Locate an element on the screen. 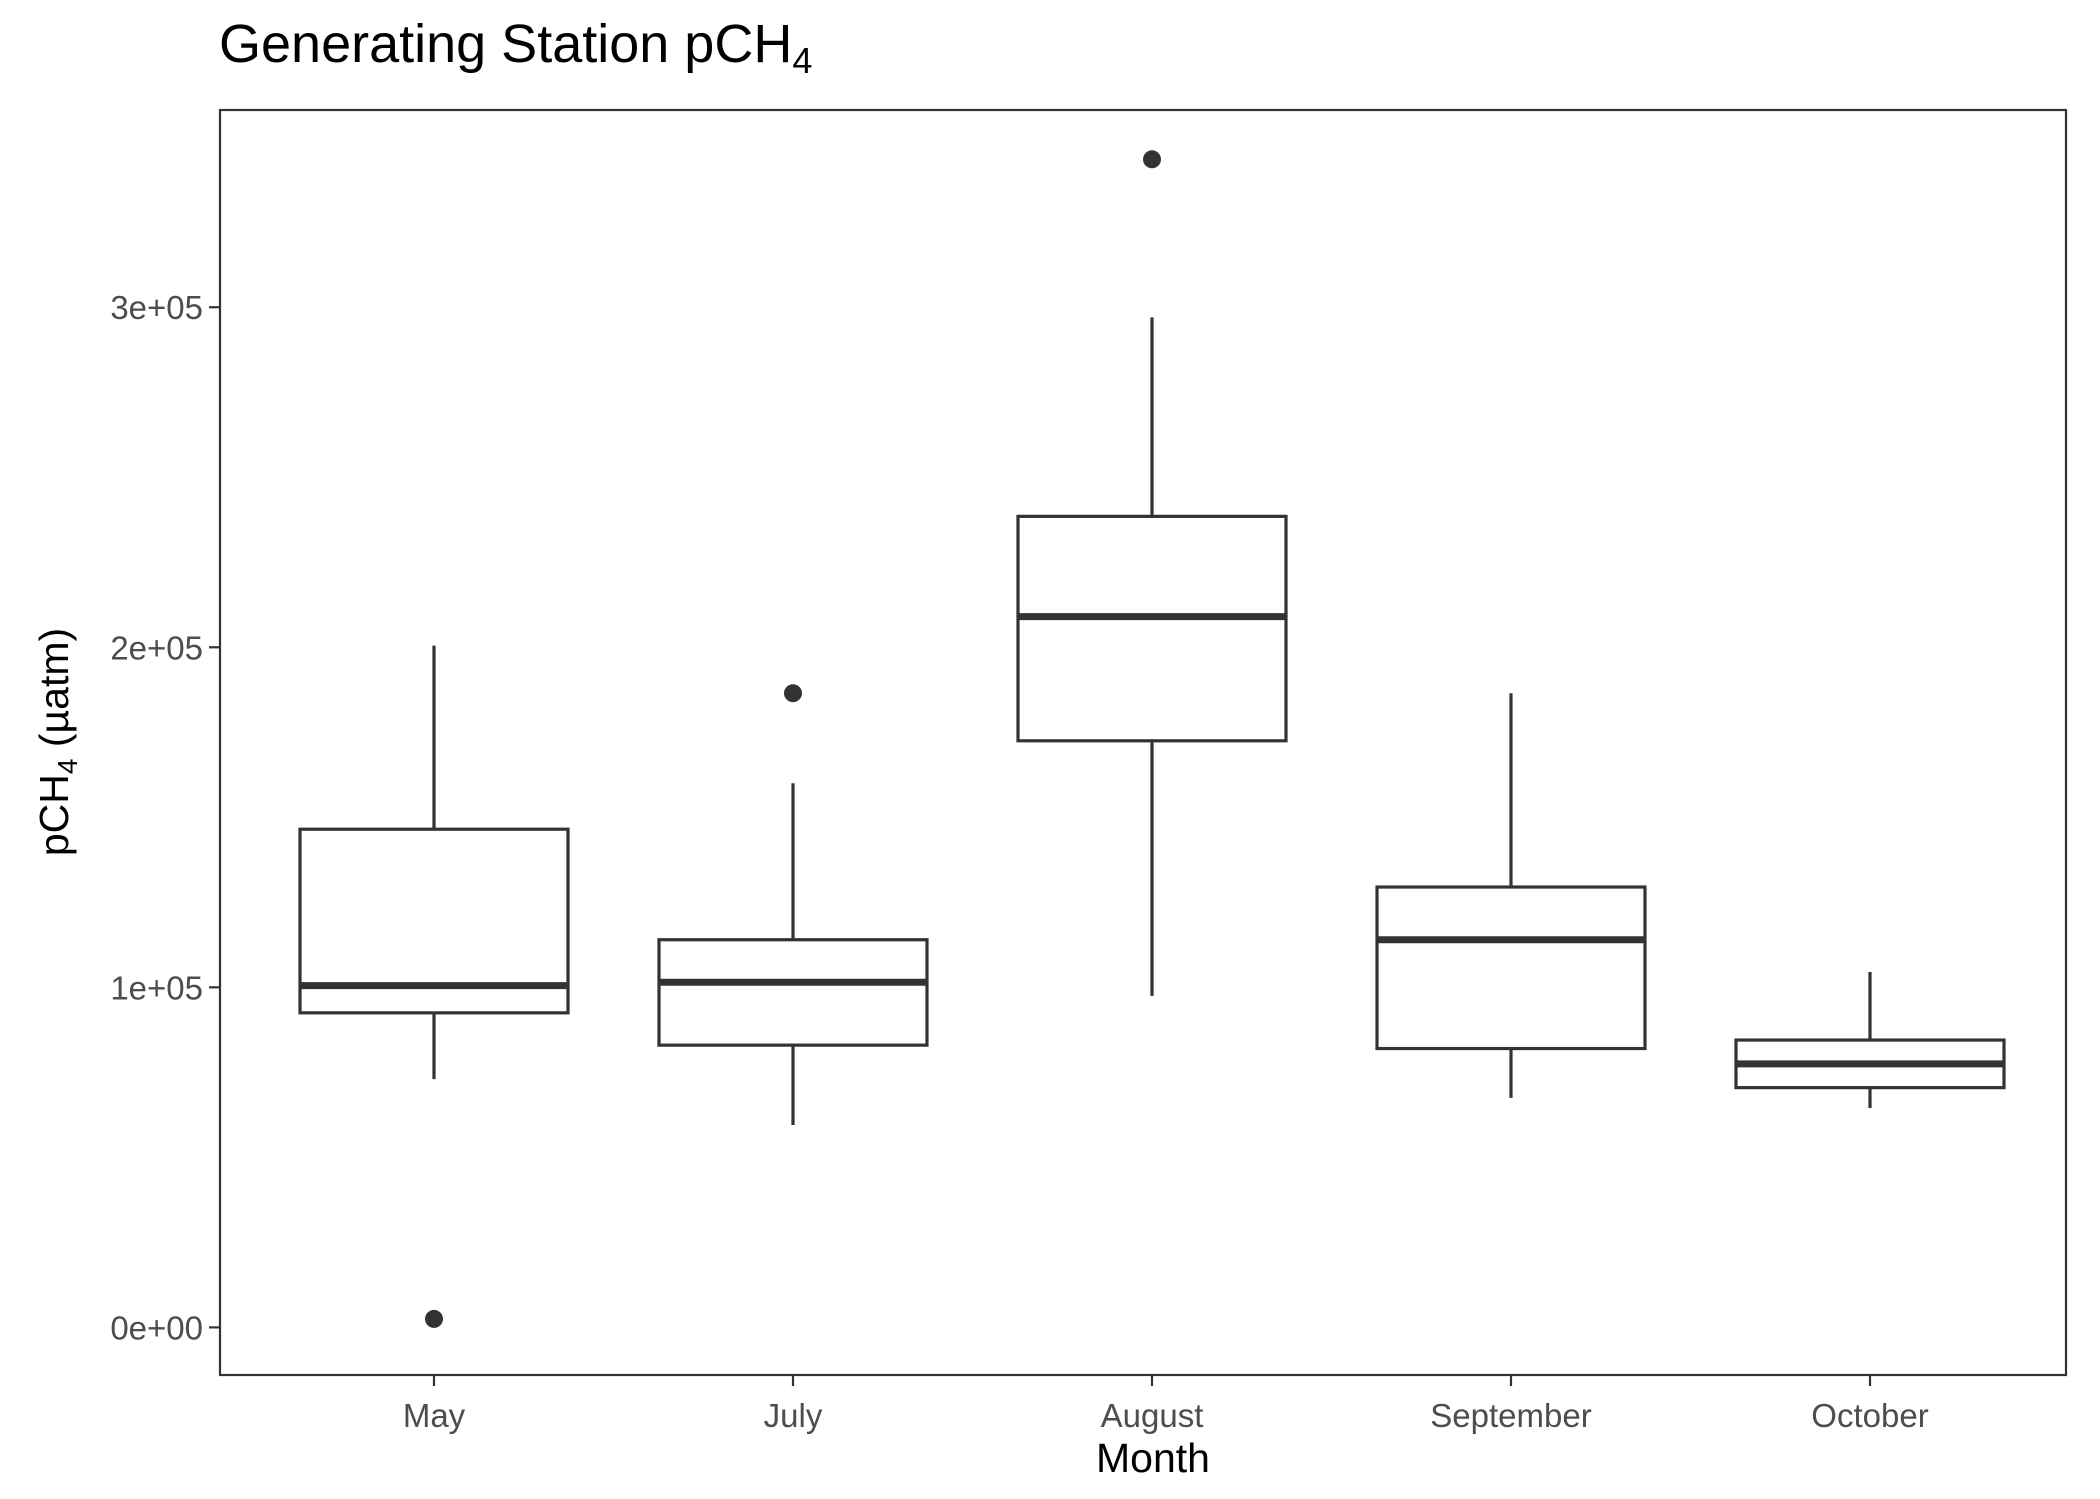 This screenshot has height=1499, width=2100. box-july is located at coordinates (793, 905).